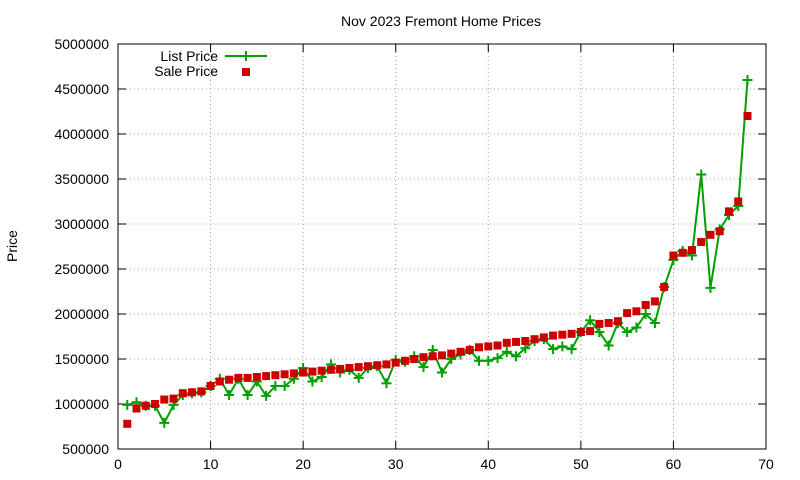  What do you see at coordinates (488, 464) in the screenshot?
I see `x-tick-label: 40` at bounding box center [488, 464].